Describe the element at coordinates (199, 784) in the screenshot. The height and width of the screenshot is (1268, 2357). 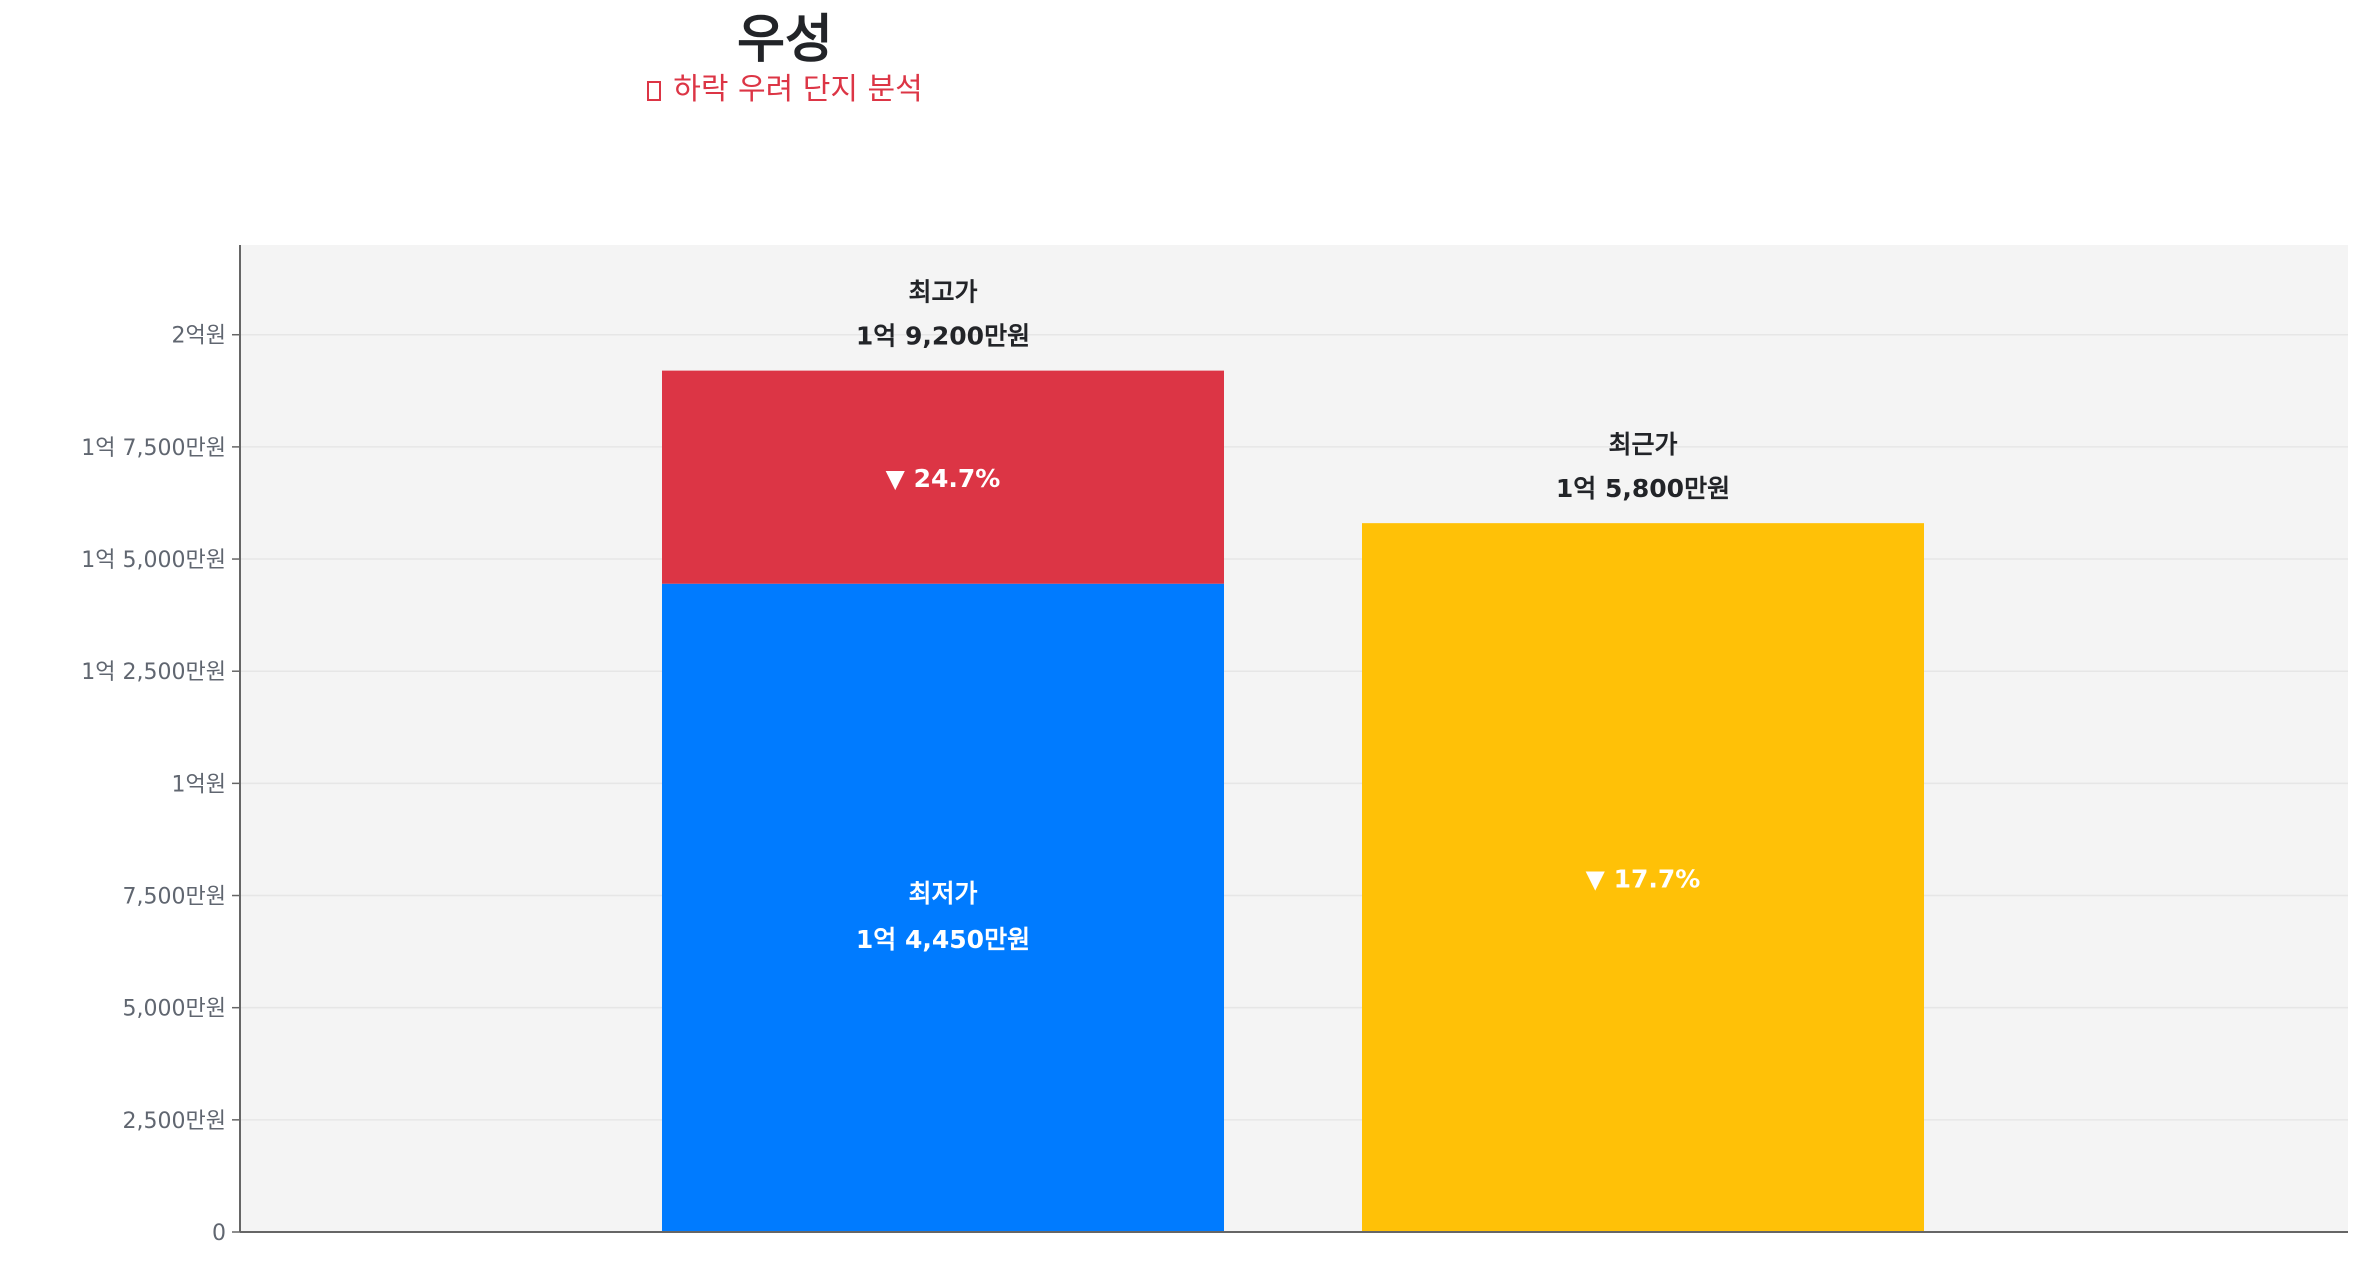
I see `y-tick-label: 1억원` at that location.